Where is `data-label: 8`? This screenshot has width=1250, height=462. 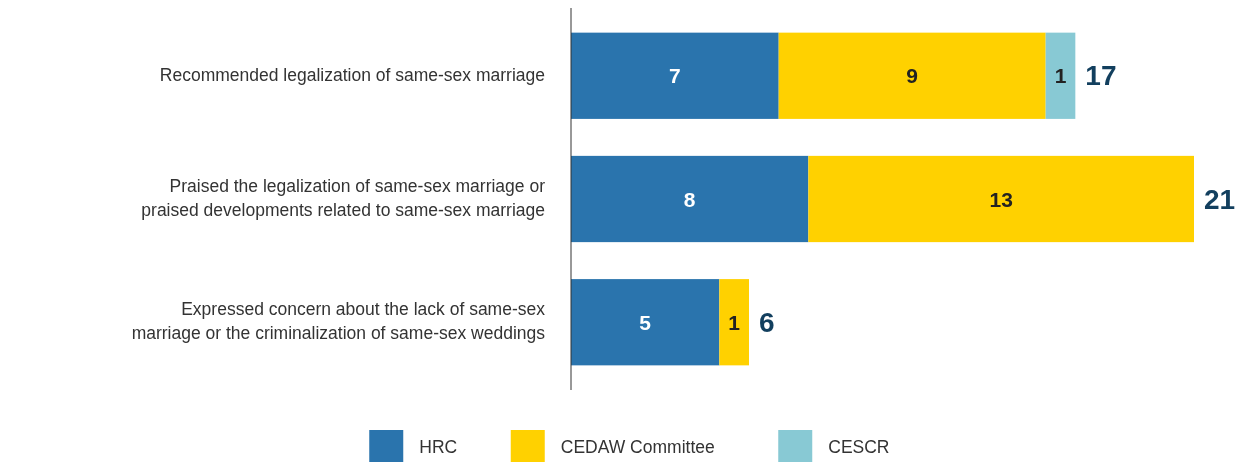
data-label: 8 is located at coordinates (689, 199).